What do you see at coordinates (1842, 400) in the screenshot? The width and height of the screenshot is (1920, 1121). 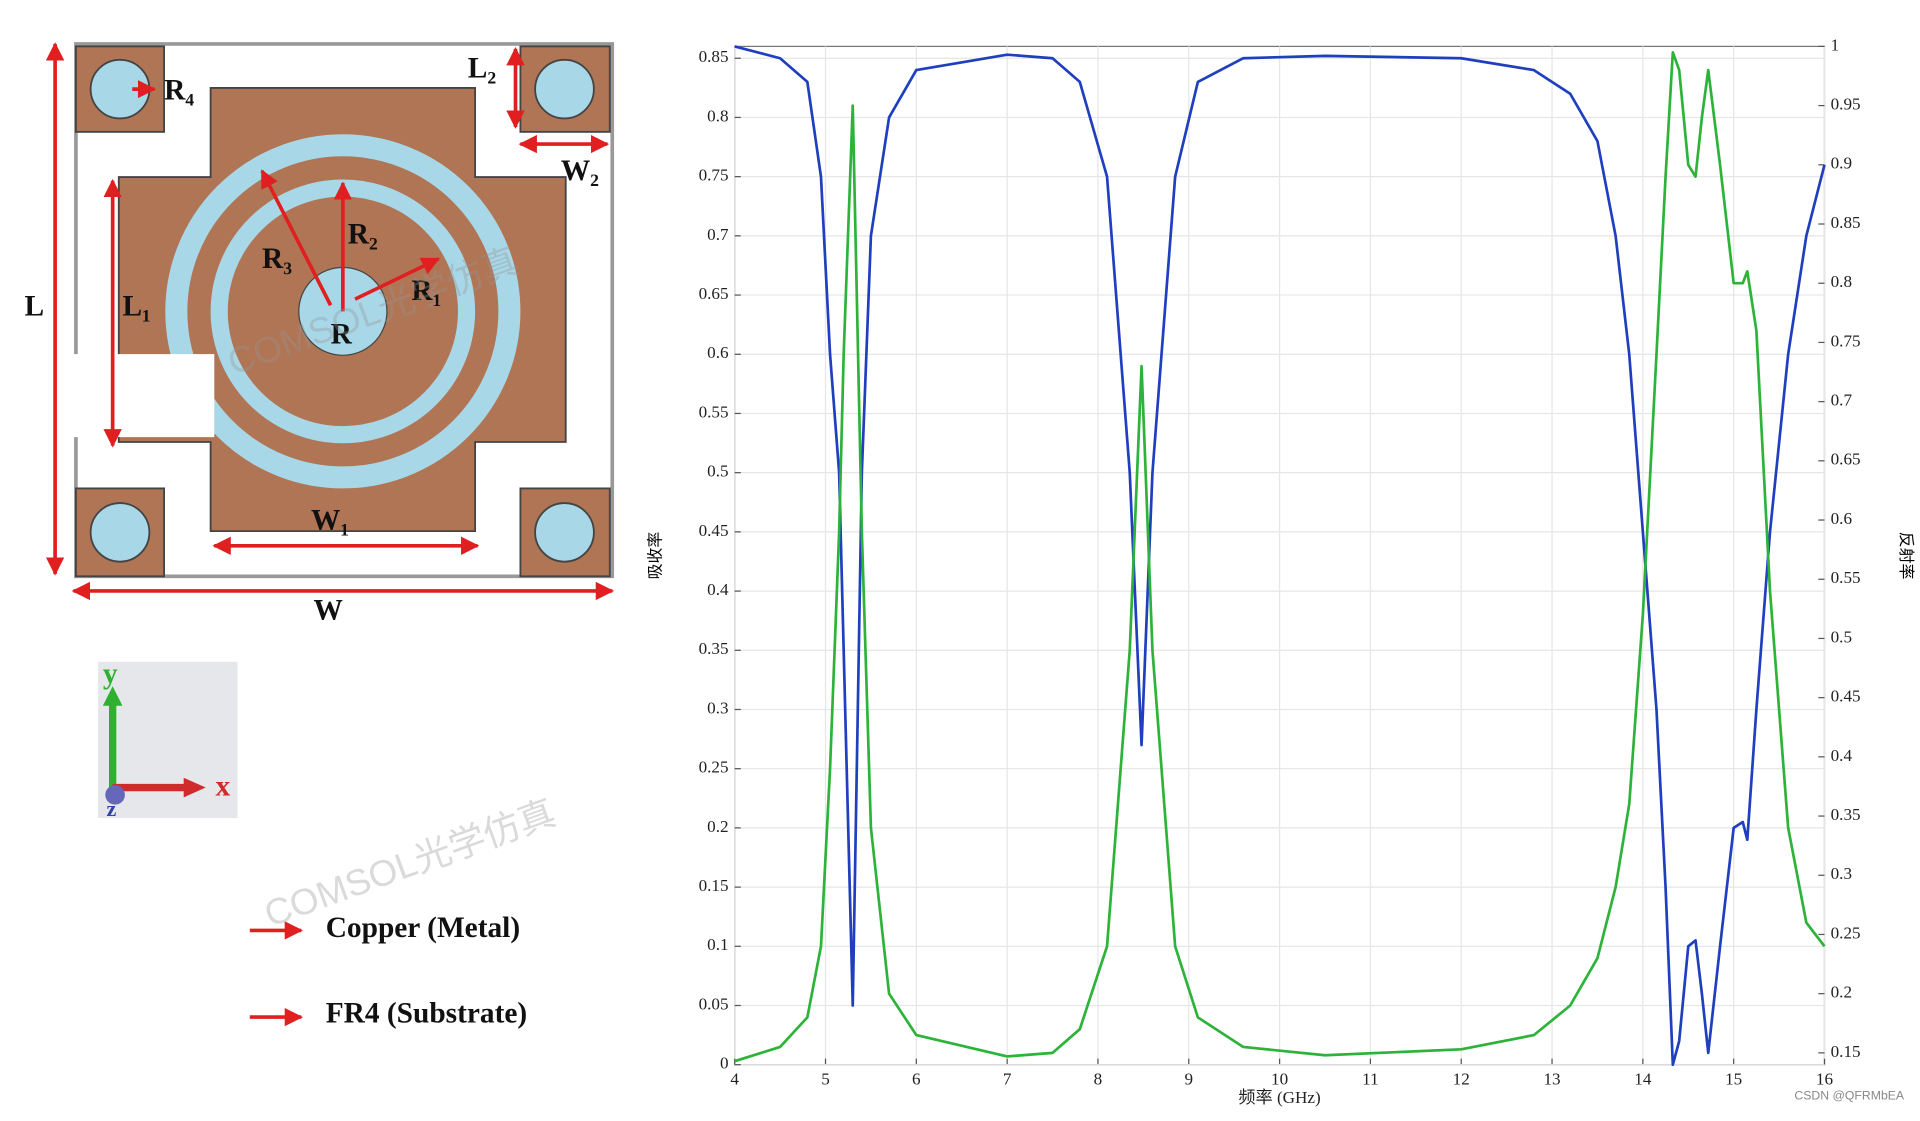 I see `y2-tick-label: 0.7` at bounding box center [1842, 400].